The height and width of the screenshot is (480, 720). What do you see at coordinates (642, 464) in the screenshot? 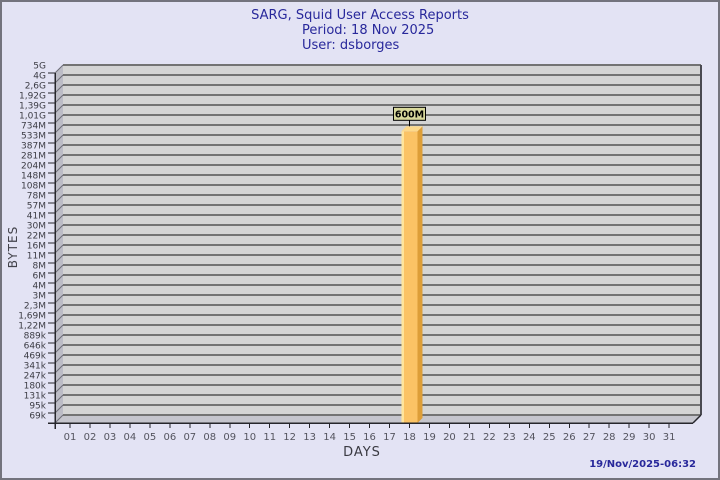
I see `generated-timestamp: 19/Nov/2025-06:32` at bounding box center [642, 464].